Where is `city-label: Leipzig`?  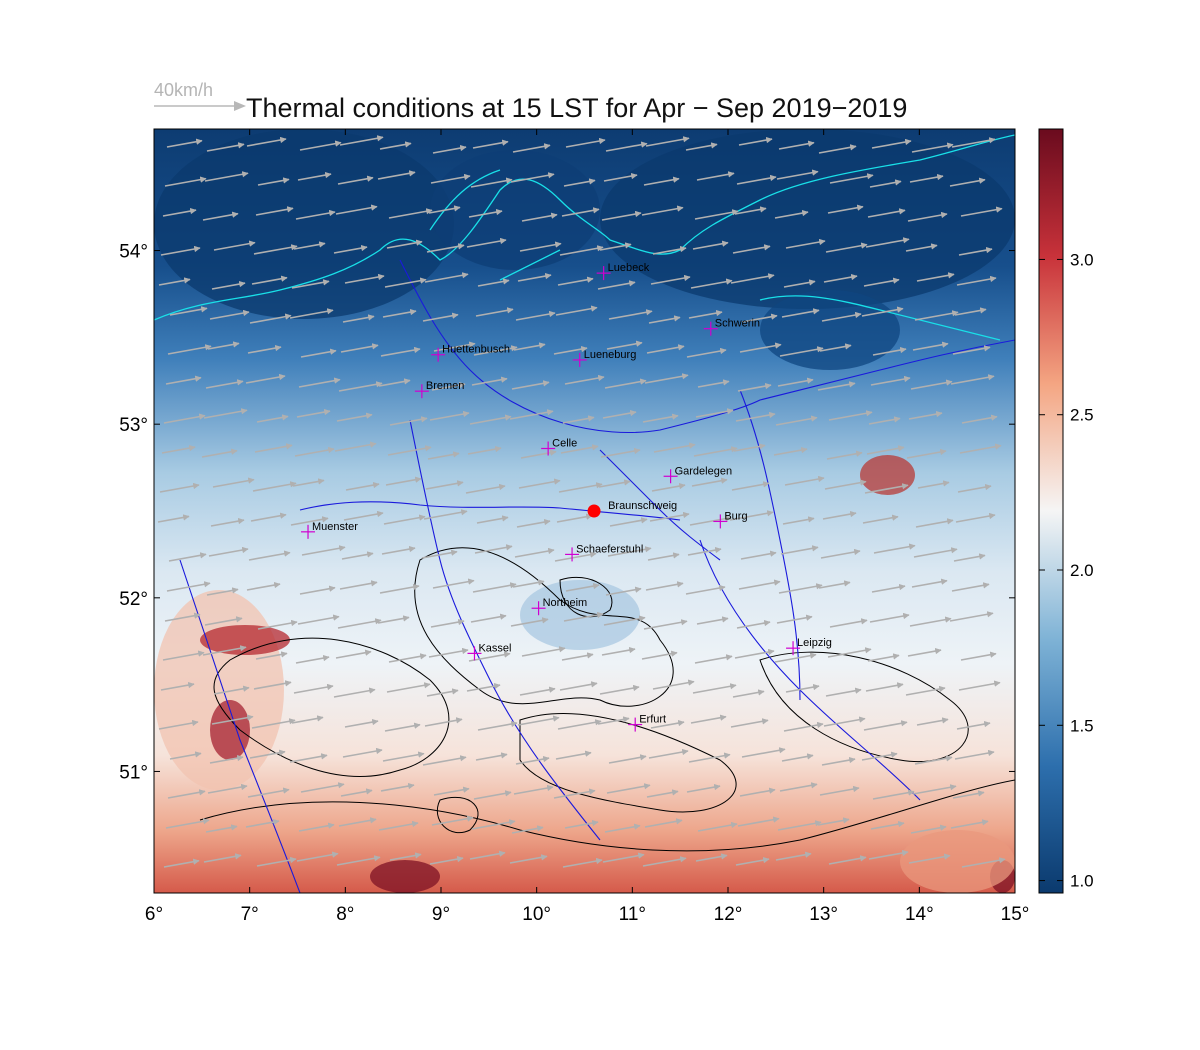
city-label: Leipzig is located at coordinates (814, 643).